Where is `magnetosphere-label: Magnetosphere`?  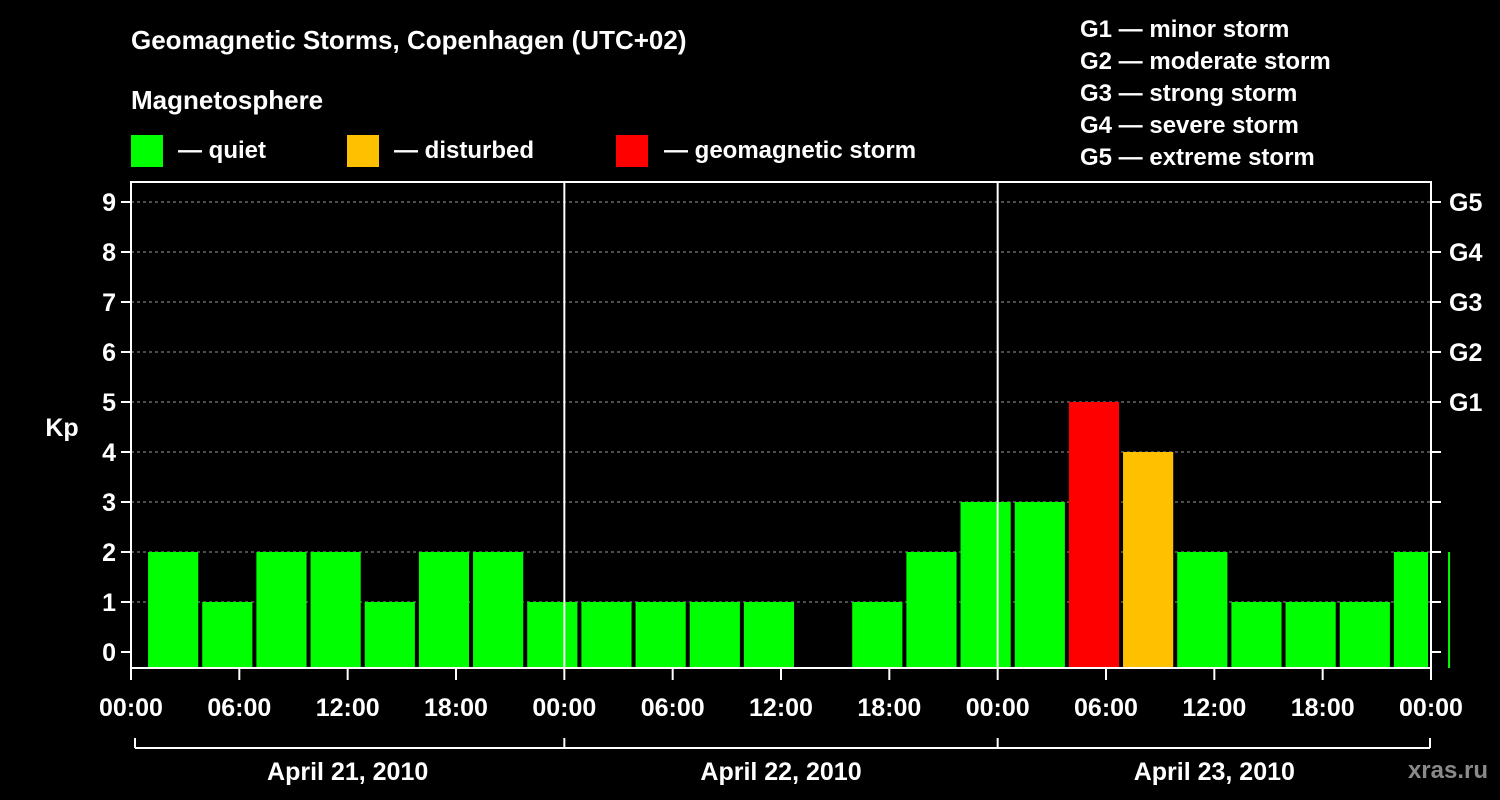 magnetosphere-label: Magnetosphere is located at coordinates (227, 100).